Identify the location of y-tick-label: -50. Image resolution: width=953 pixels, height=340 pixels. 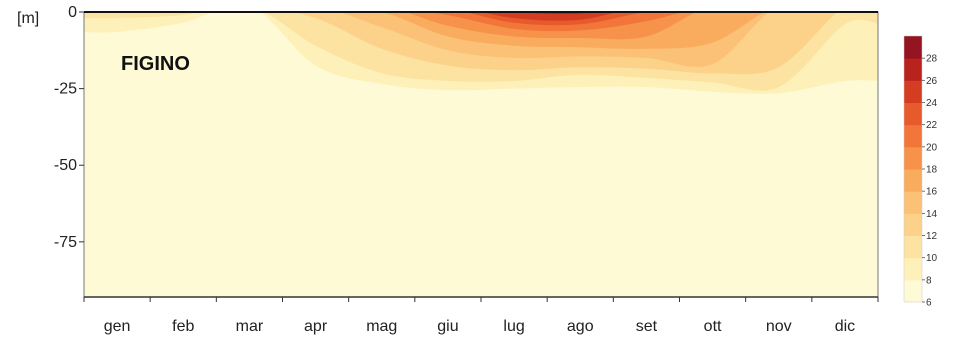
(65, 165).